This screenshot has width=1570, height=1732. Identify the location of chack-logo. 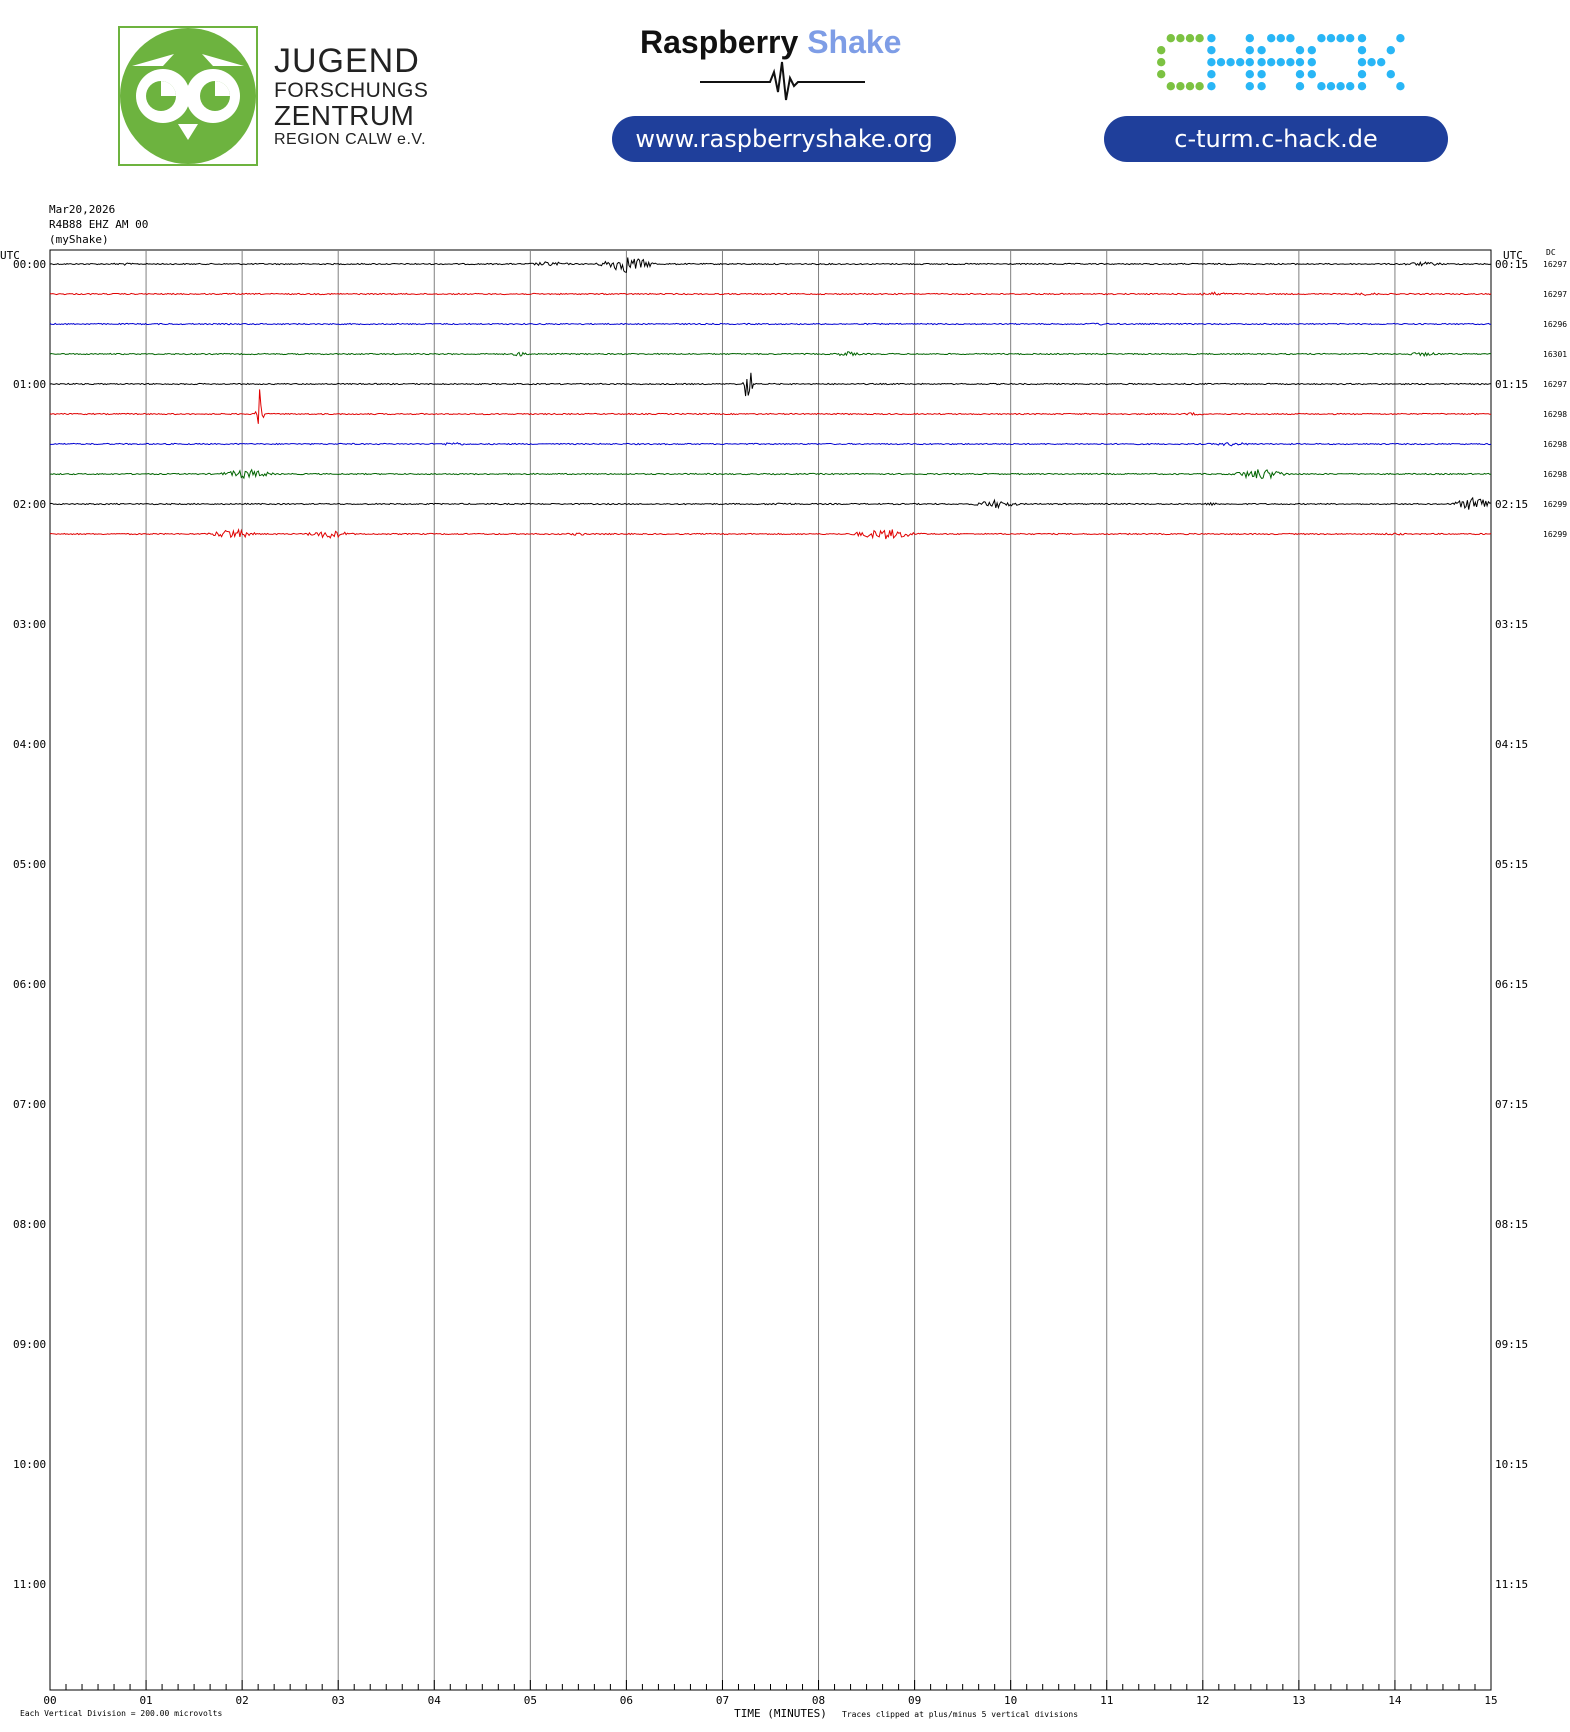
(1281, 62).